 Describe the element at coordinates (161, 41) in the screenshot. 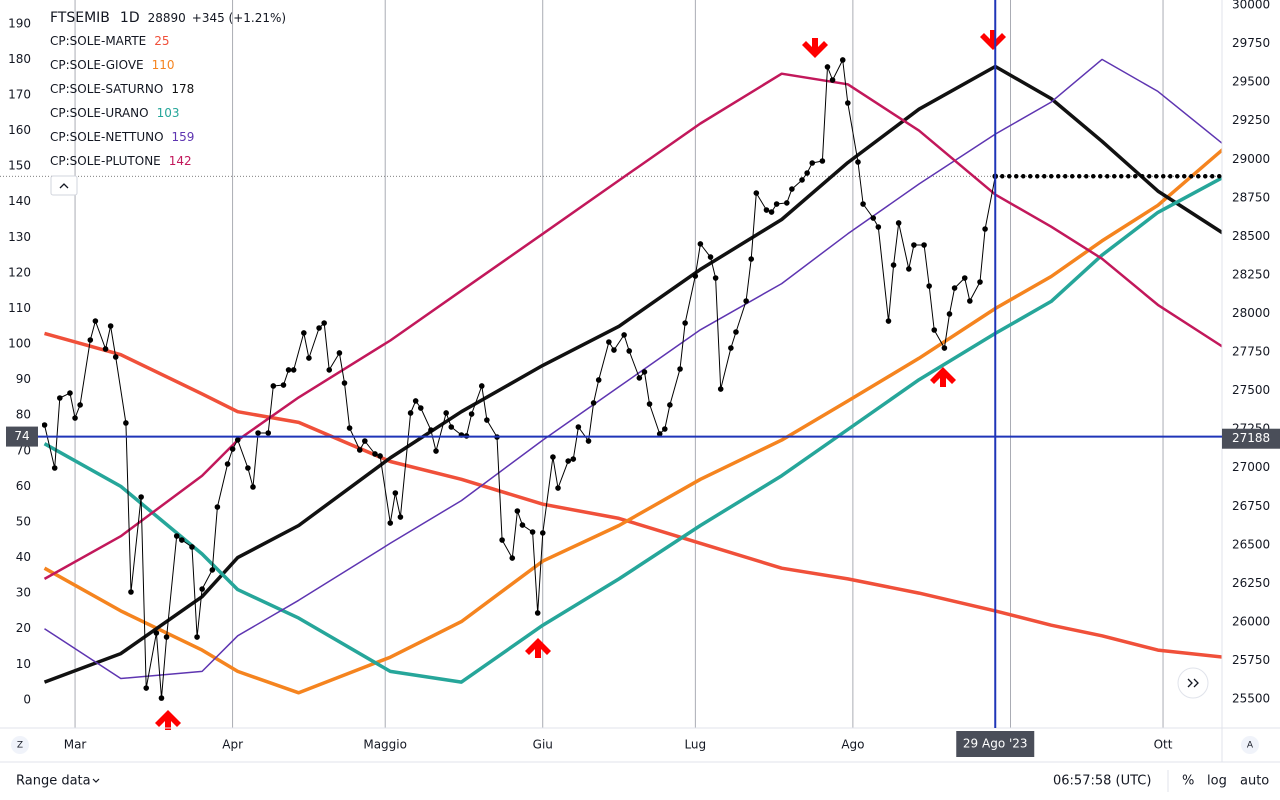

I see `legend-value: 25` at that location.